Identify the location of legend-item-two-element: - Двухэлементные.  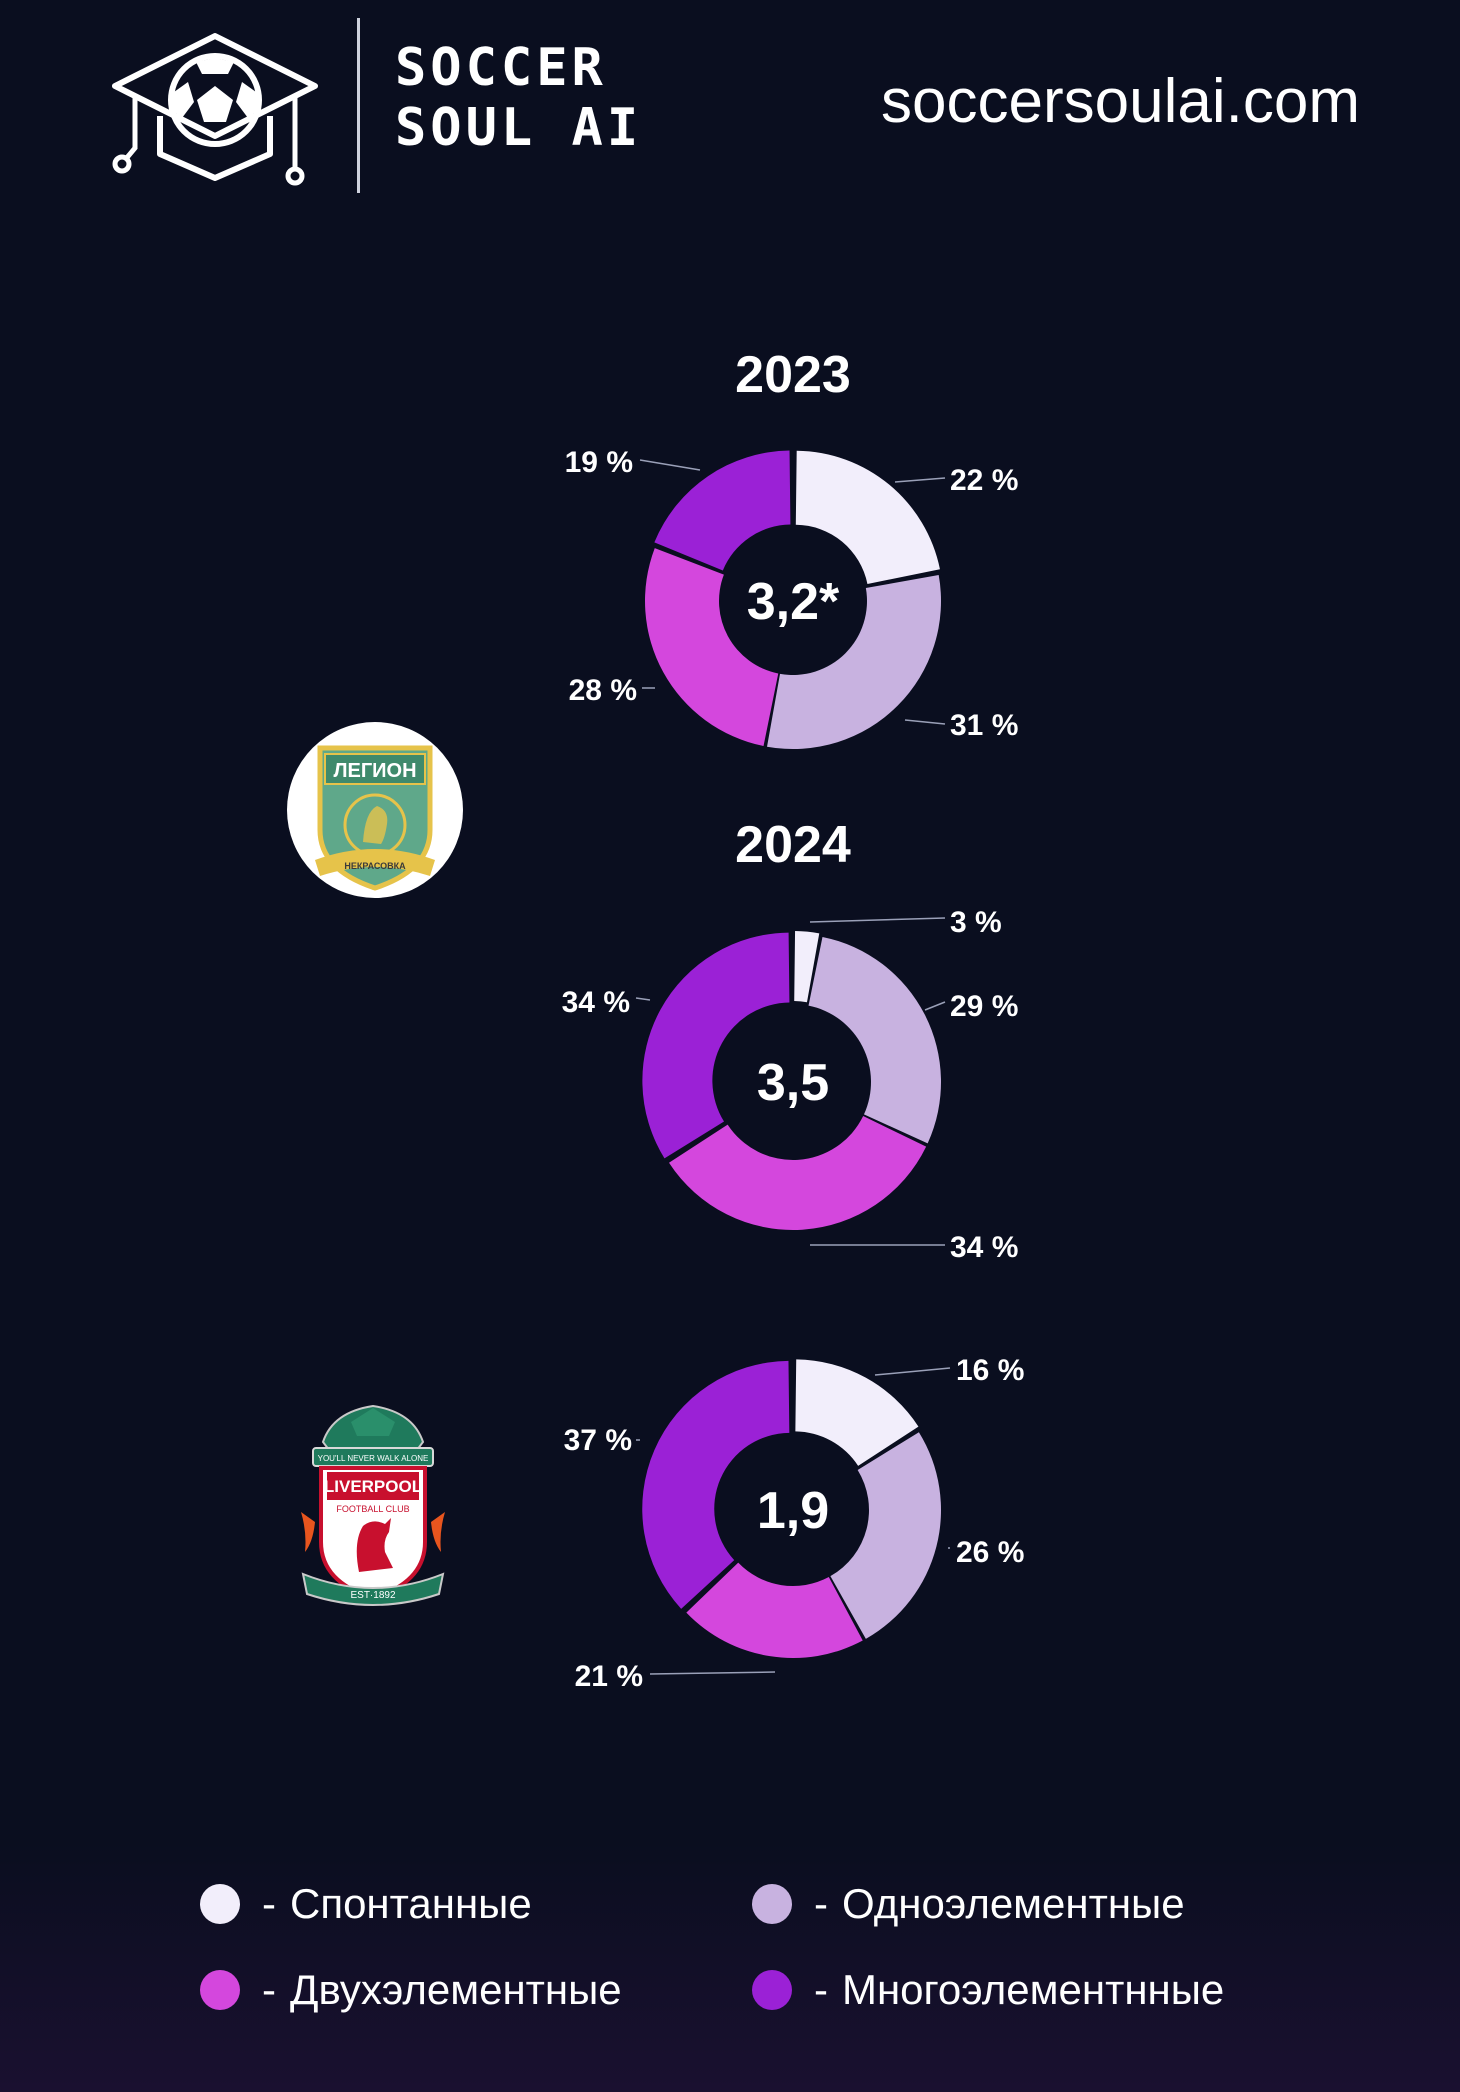
(411, 1990).